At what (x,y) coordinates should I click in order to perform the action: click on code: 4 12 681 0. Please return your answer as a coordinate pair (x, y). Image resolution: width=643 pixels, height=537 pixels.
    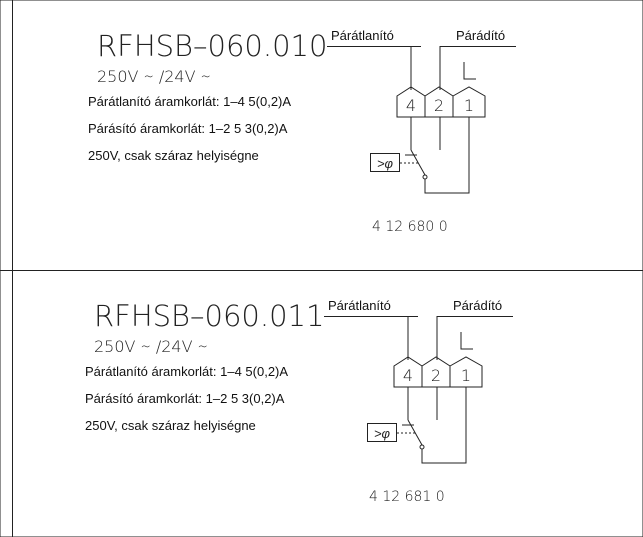
    Looking at the image, I should click on (407, 497).